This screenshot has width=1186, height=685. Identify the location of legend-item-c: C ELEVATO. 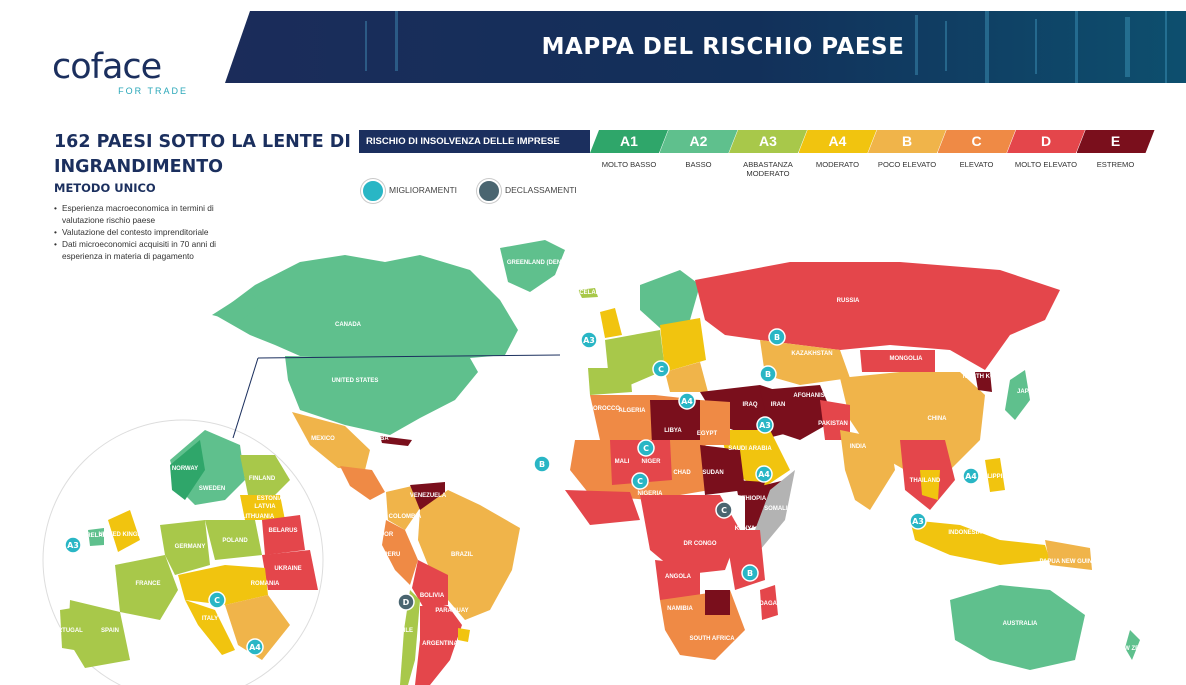
(977, 149).